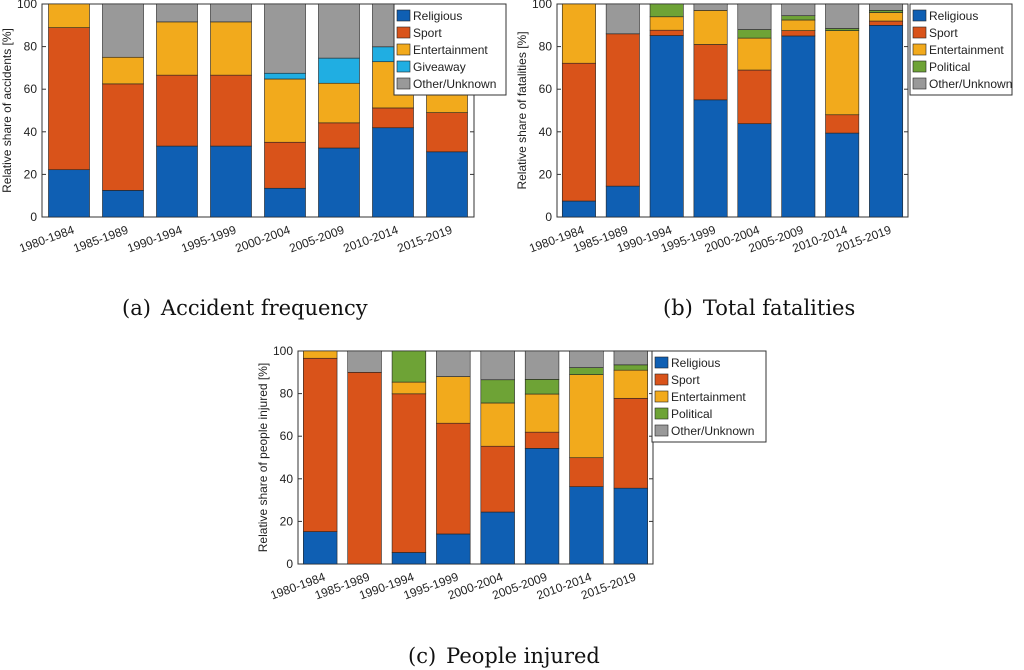 Image resolution: width=1024 pixels, height=670 pixels. I want to click on legend-label: Giveaway, so click(439, 67).